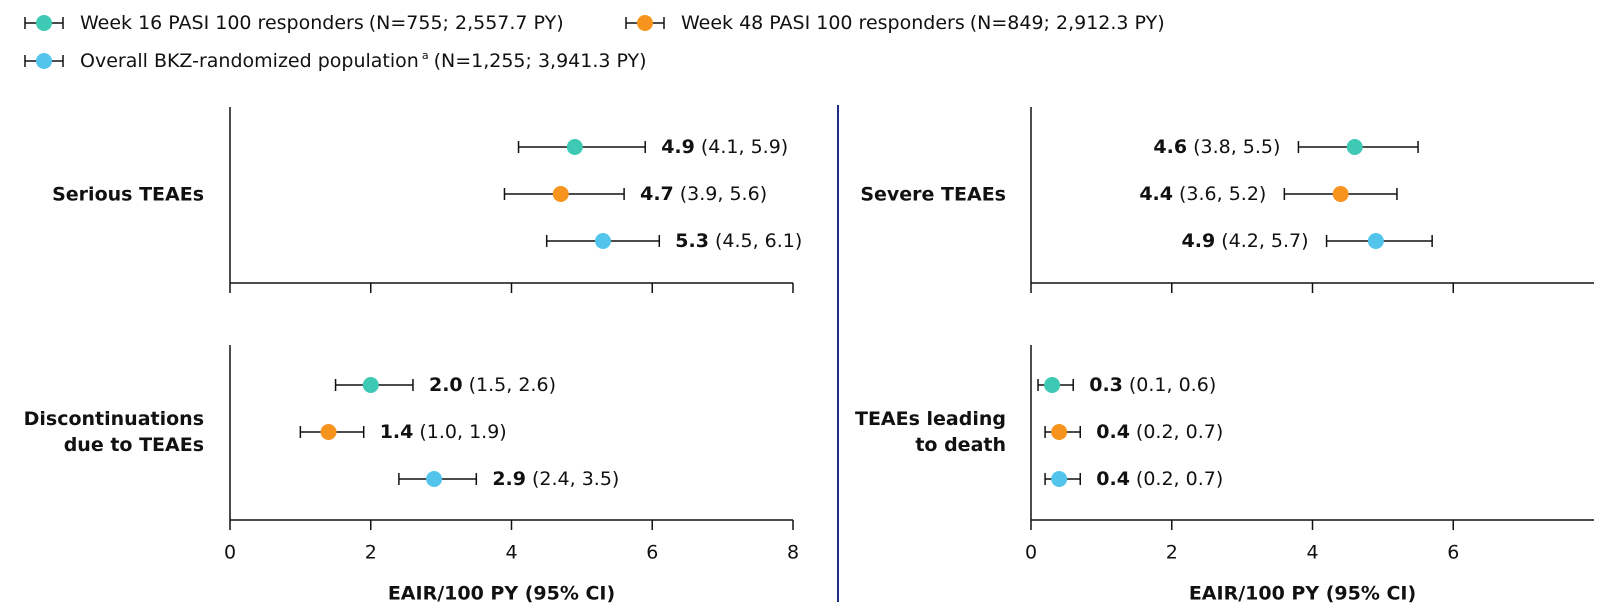 Image resolution: width=1597 pixels, height=616 pixels. I want to click on legend-detail: (N=755; 2,557.7 PY), so click(466, 23).